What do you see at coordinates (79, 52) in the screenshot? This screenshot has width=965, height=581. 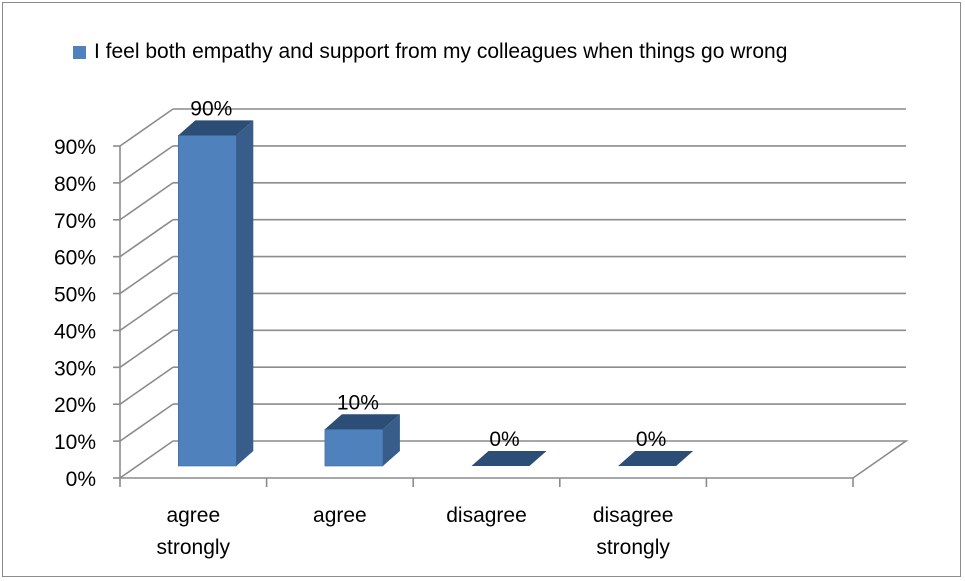 I see `legend-swatch` at bounding box center [79, 52].